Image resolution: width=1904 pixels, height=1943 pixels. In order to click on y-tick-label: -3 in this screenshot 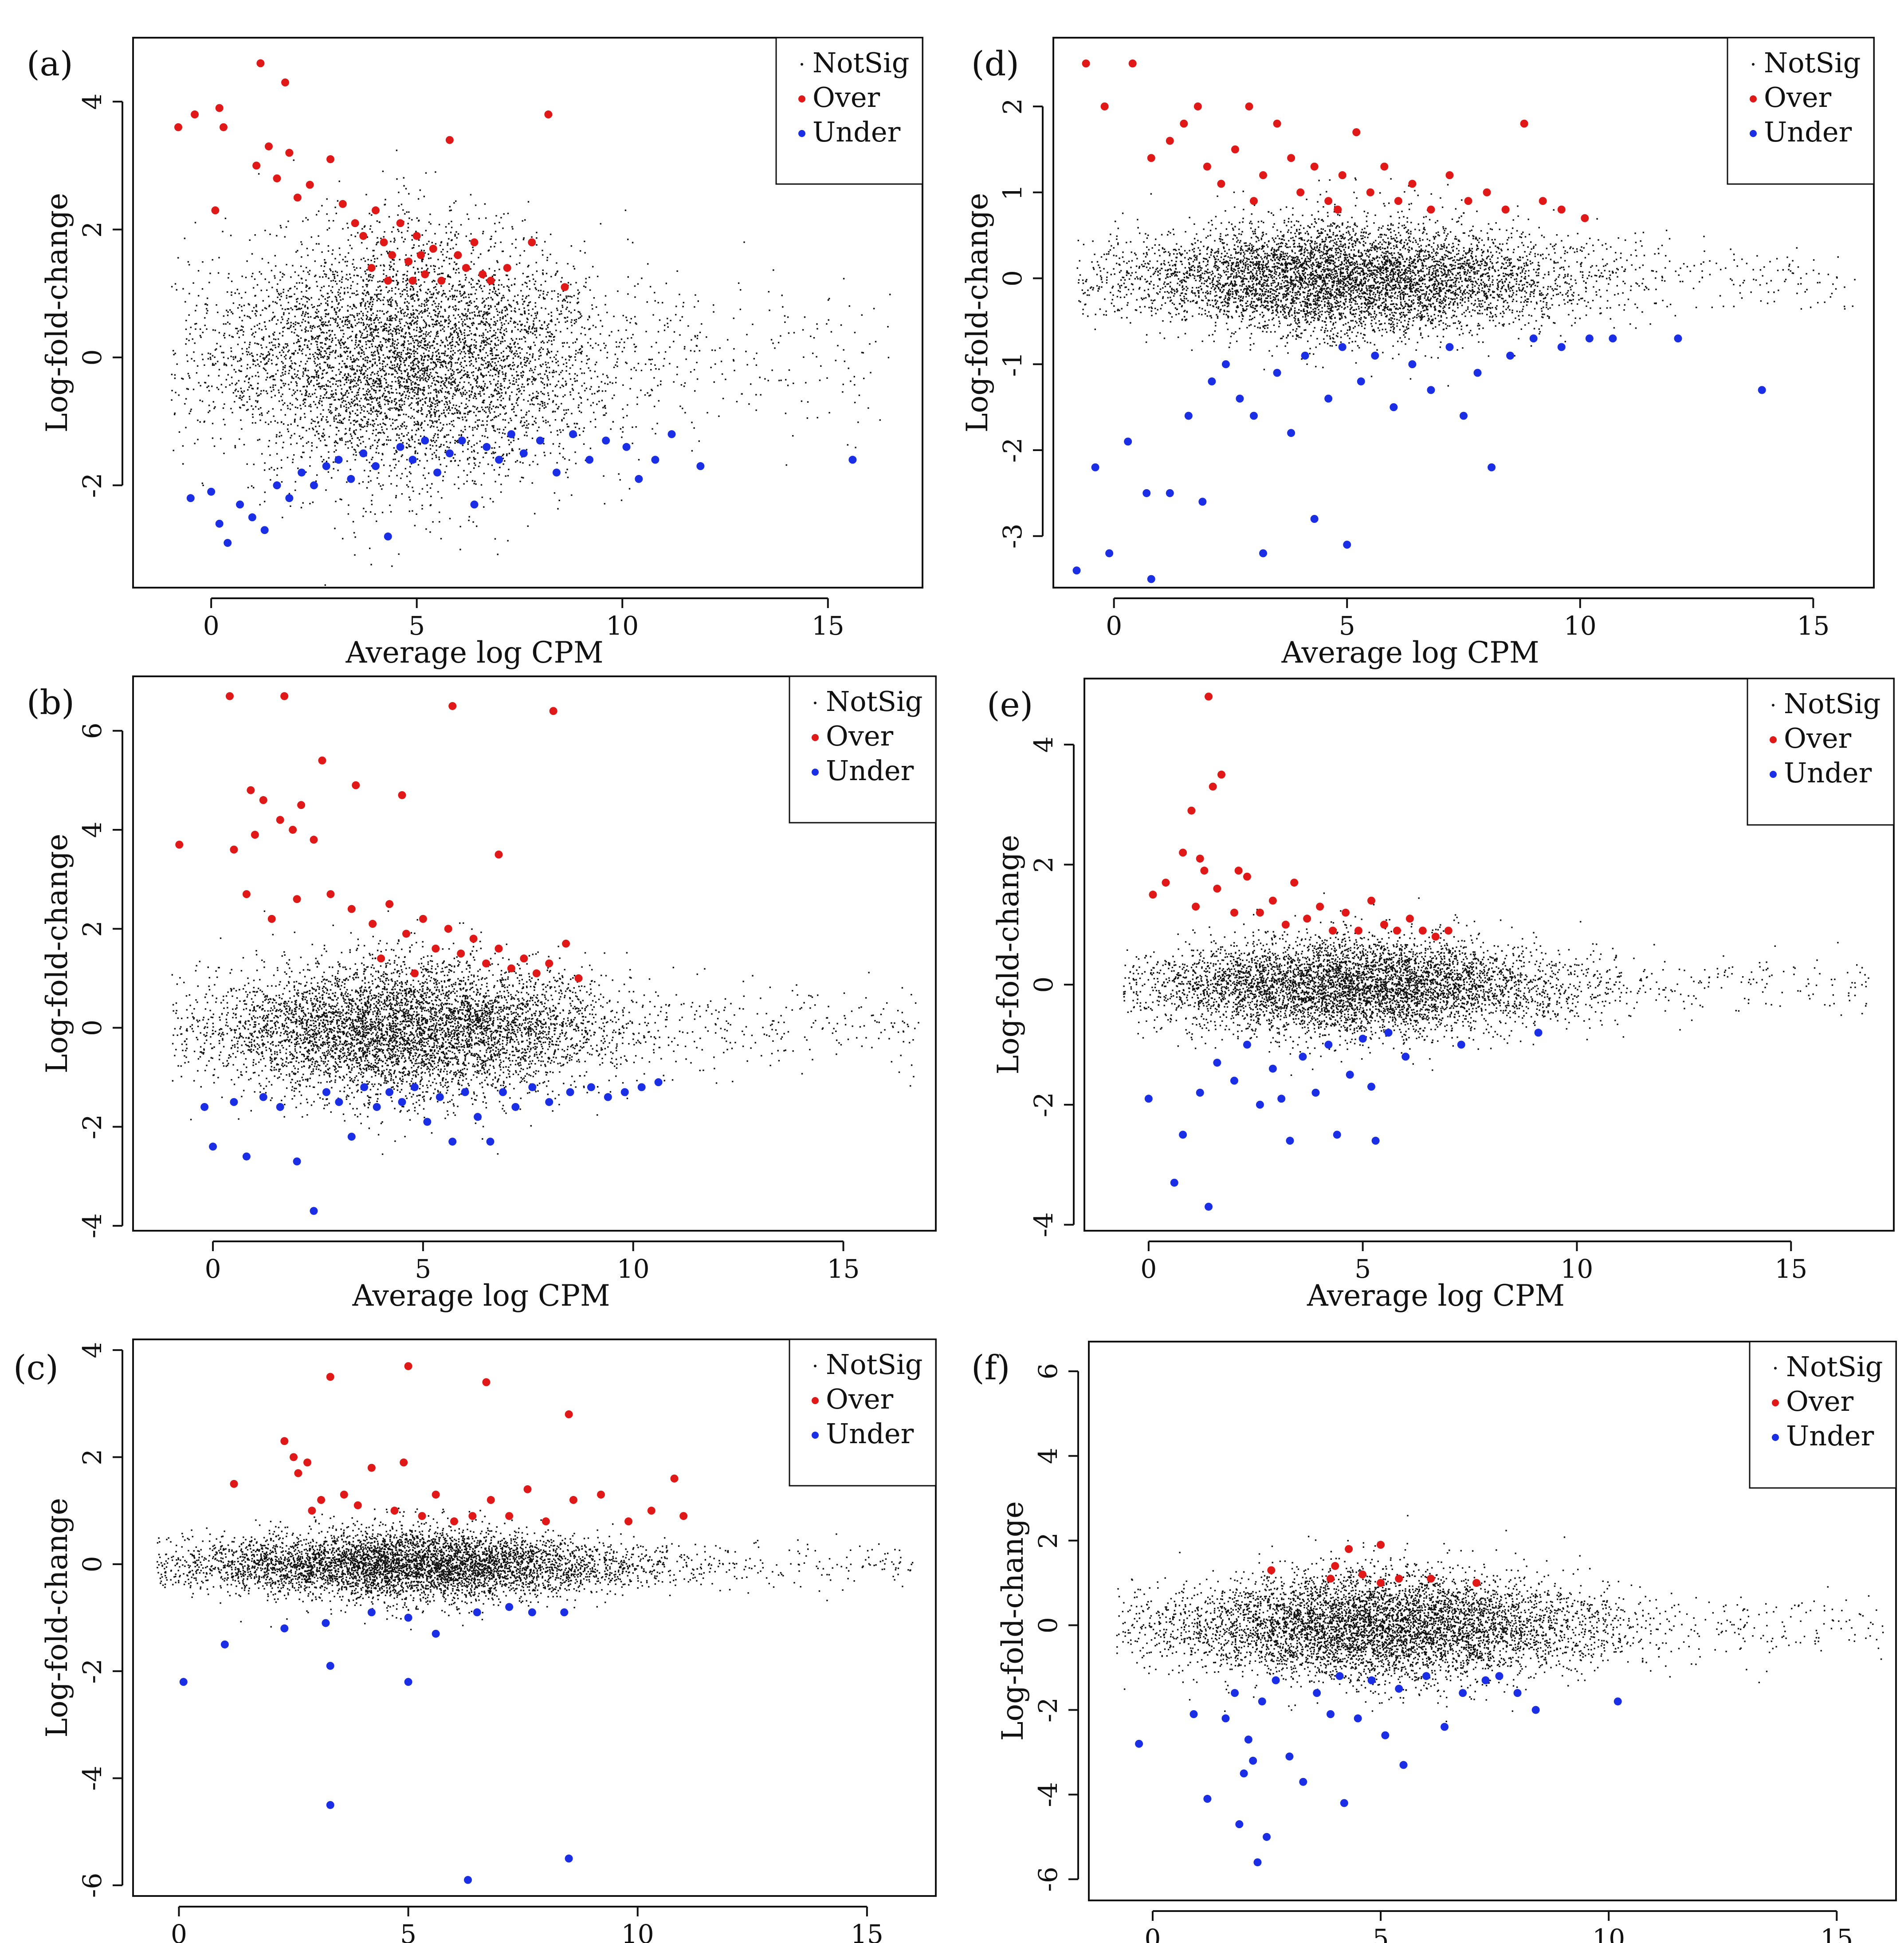, I will do `click(1012, 537)`.